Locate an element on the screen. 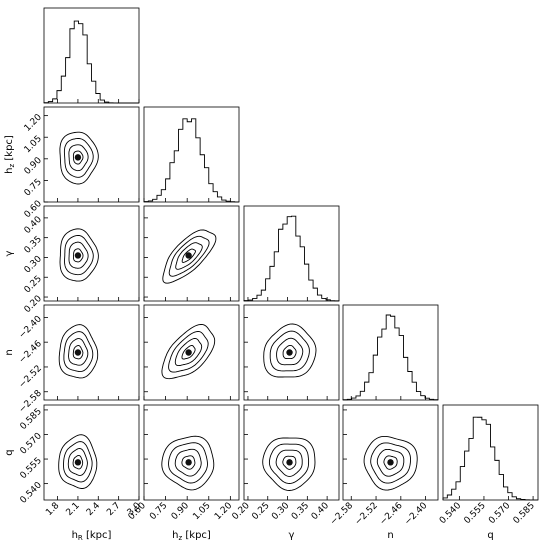 Image resolution: width=550 pixels, height=545 pixels. panel-4-4: 0.540 0.555 0.570 0.585 is located at coordinates (488, 465).